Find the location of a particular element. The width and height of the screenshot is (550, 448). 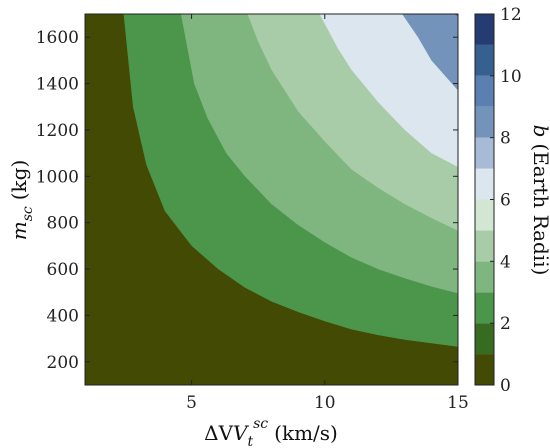

y-tick-label: 1200 is located at coordinates (57, 131).